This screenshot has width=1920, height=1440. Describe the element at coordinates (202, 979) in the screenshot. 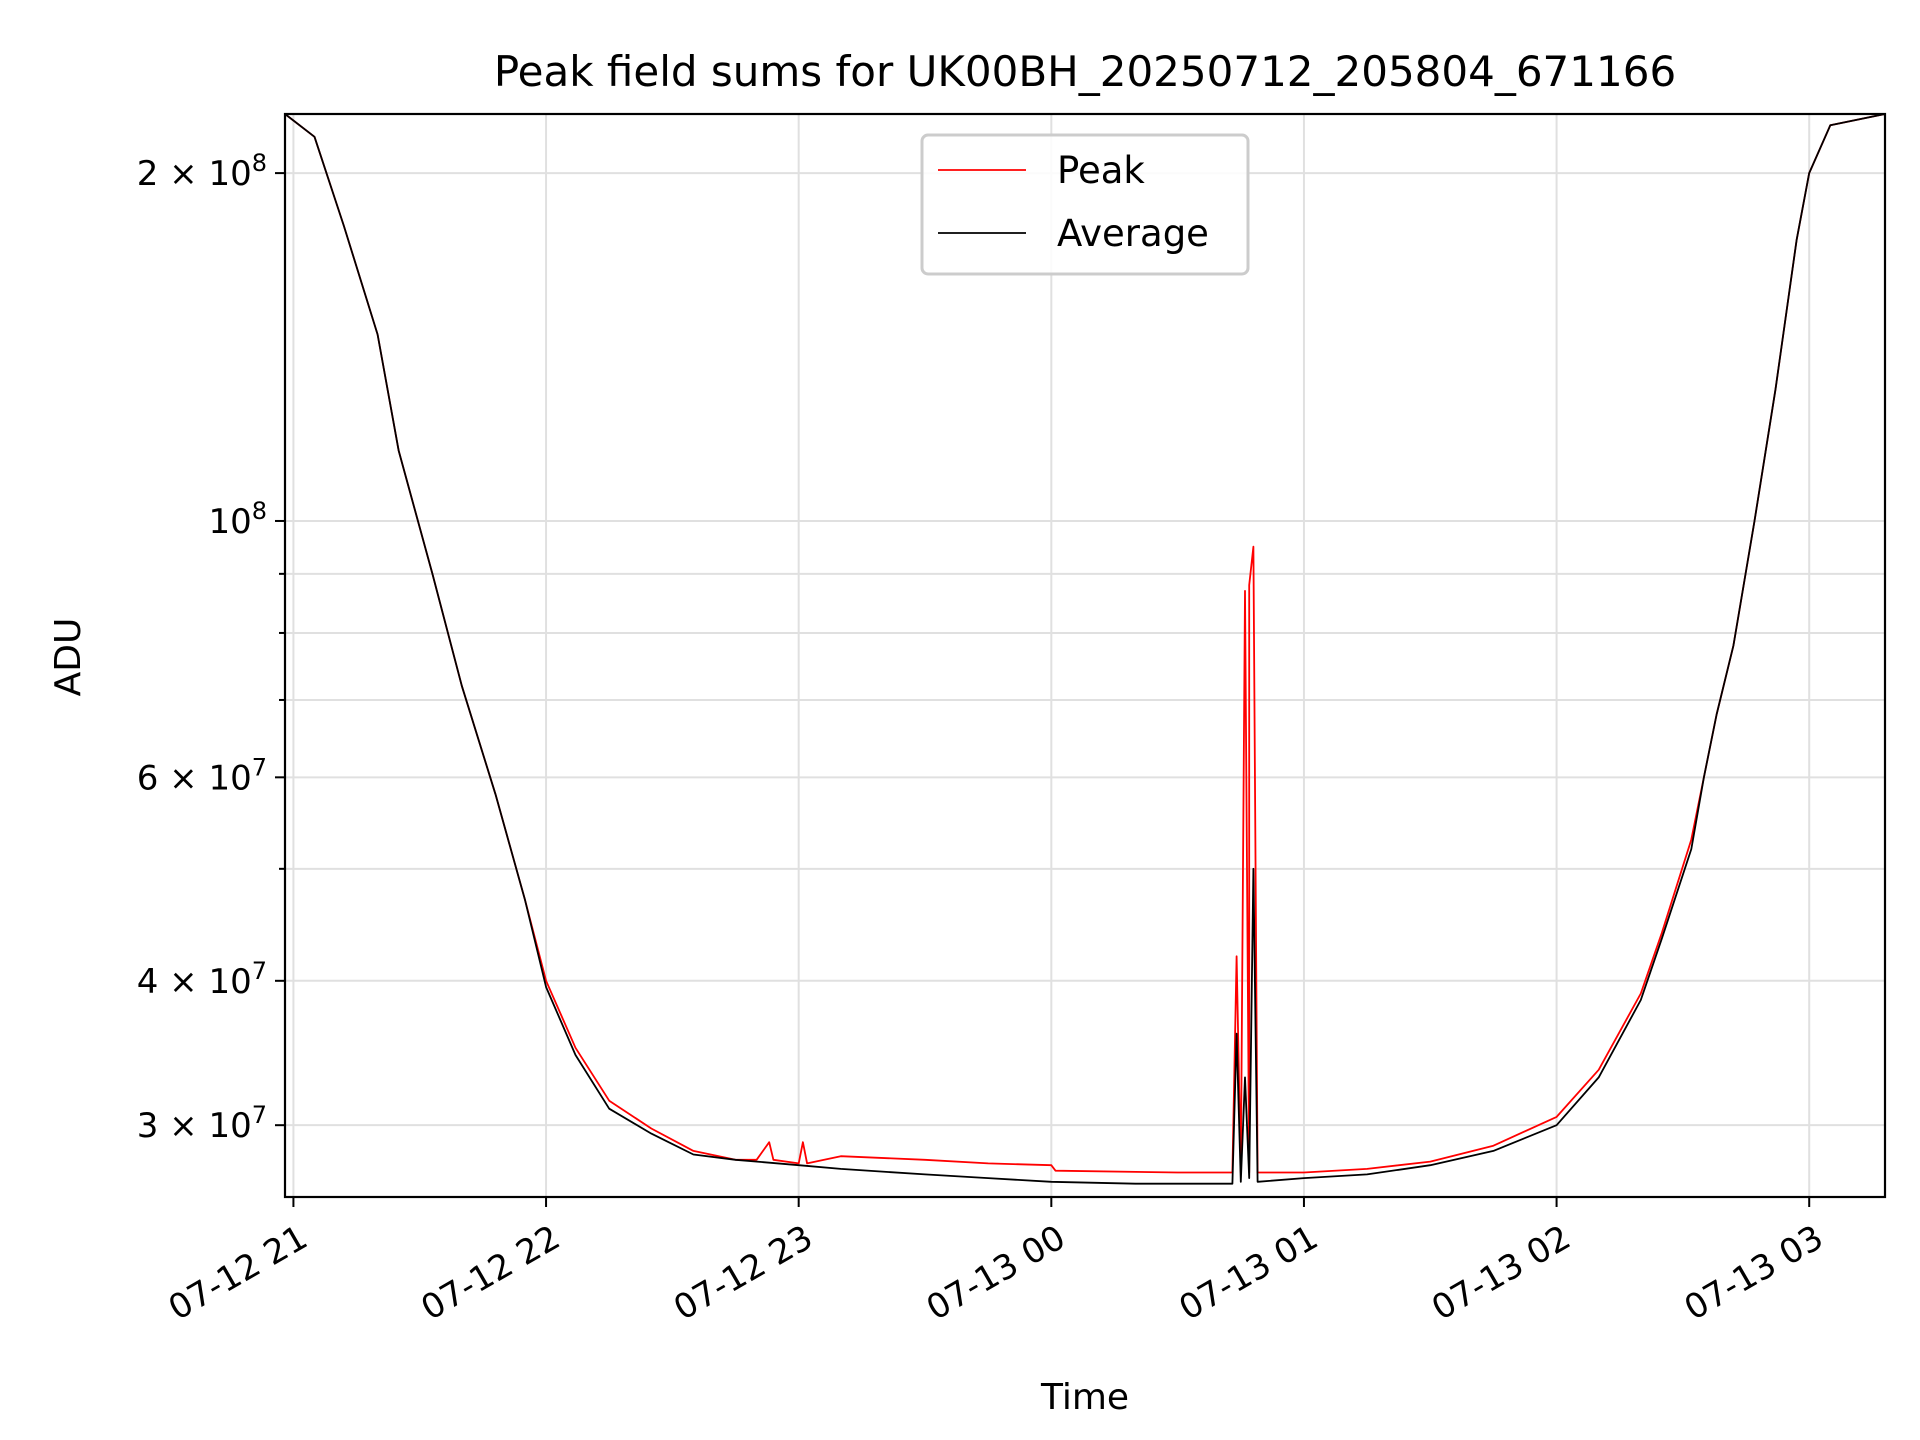

I see `y-tick-label: 4 × 107` at that location.